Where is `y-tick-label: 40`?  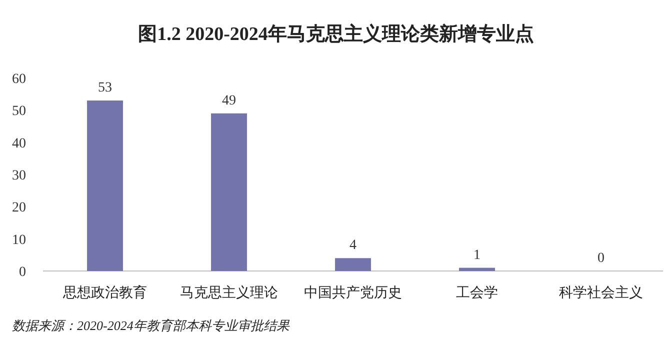 y-tick-label: 40 is located at coordinates (19, 144).